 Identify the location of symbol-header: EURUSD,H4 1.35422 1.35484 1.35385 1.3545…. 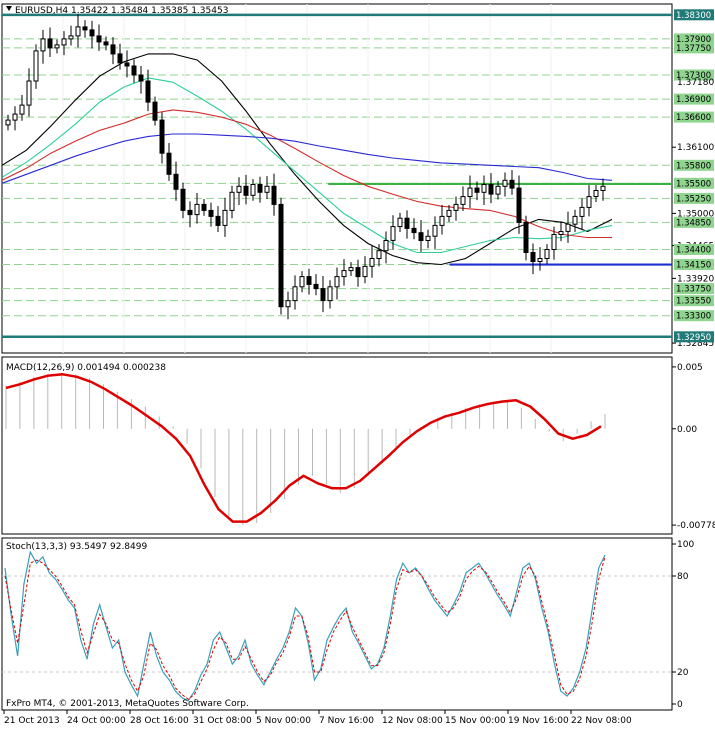
(117, 11).